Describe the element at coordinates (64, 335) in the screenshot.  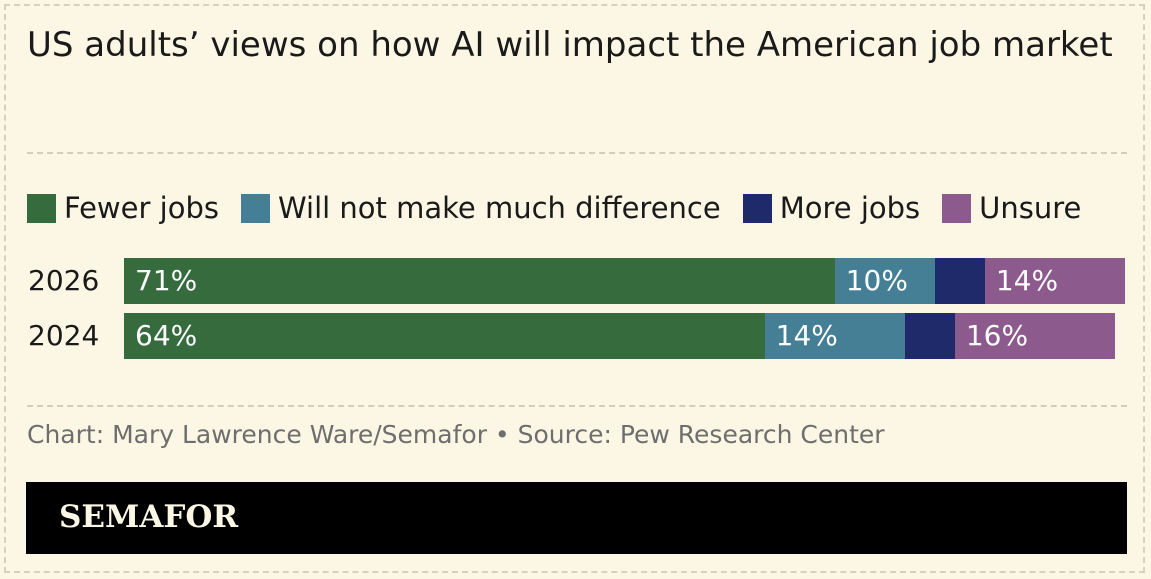
I see `category-label: 2024` at that location.